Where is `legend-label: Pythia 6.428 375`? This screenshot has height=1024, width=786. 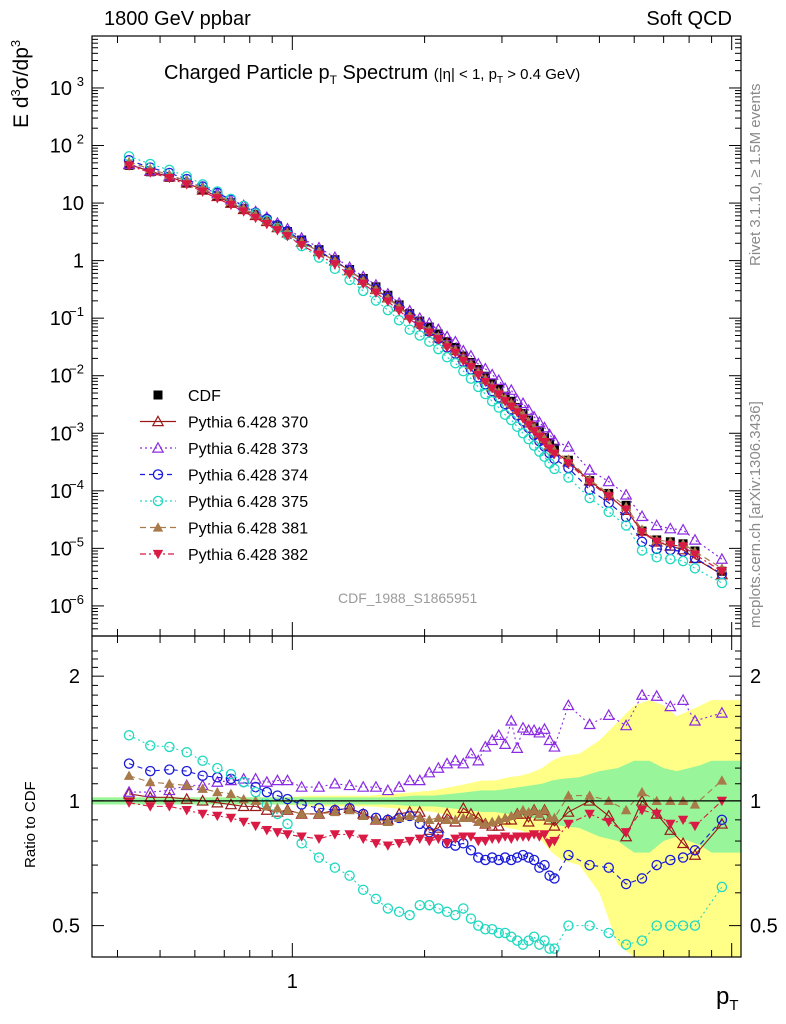 legend-label: Pythia 6.428 375 is located at coordinates (248, 502).